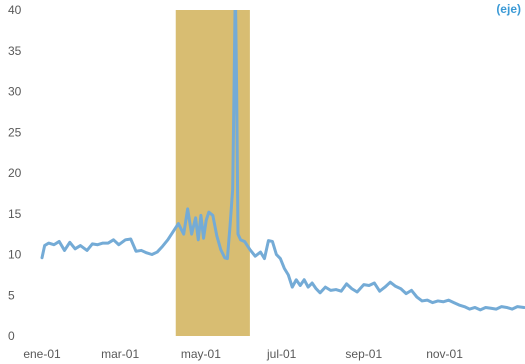  Describe the element at coordinates (508, 9) in the screenshot. I see `legend-label: (eje)` at that location.